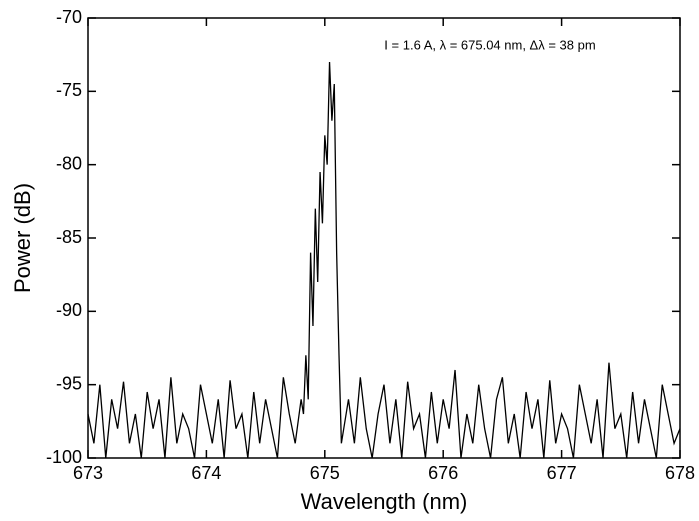 This screenshot has height=521, width=699. Describe the element at coordinates (384, 501) in the screenshot. I see `x-axis-label: Wavelength (nm)` at that location.